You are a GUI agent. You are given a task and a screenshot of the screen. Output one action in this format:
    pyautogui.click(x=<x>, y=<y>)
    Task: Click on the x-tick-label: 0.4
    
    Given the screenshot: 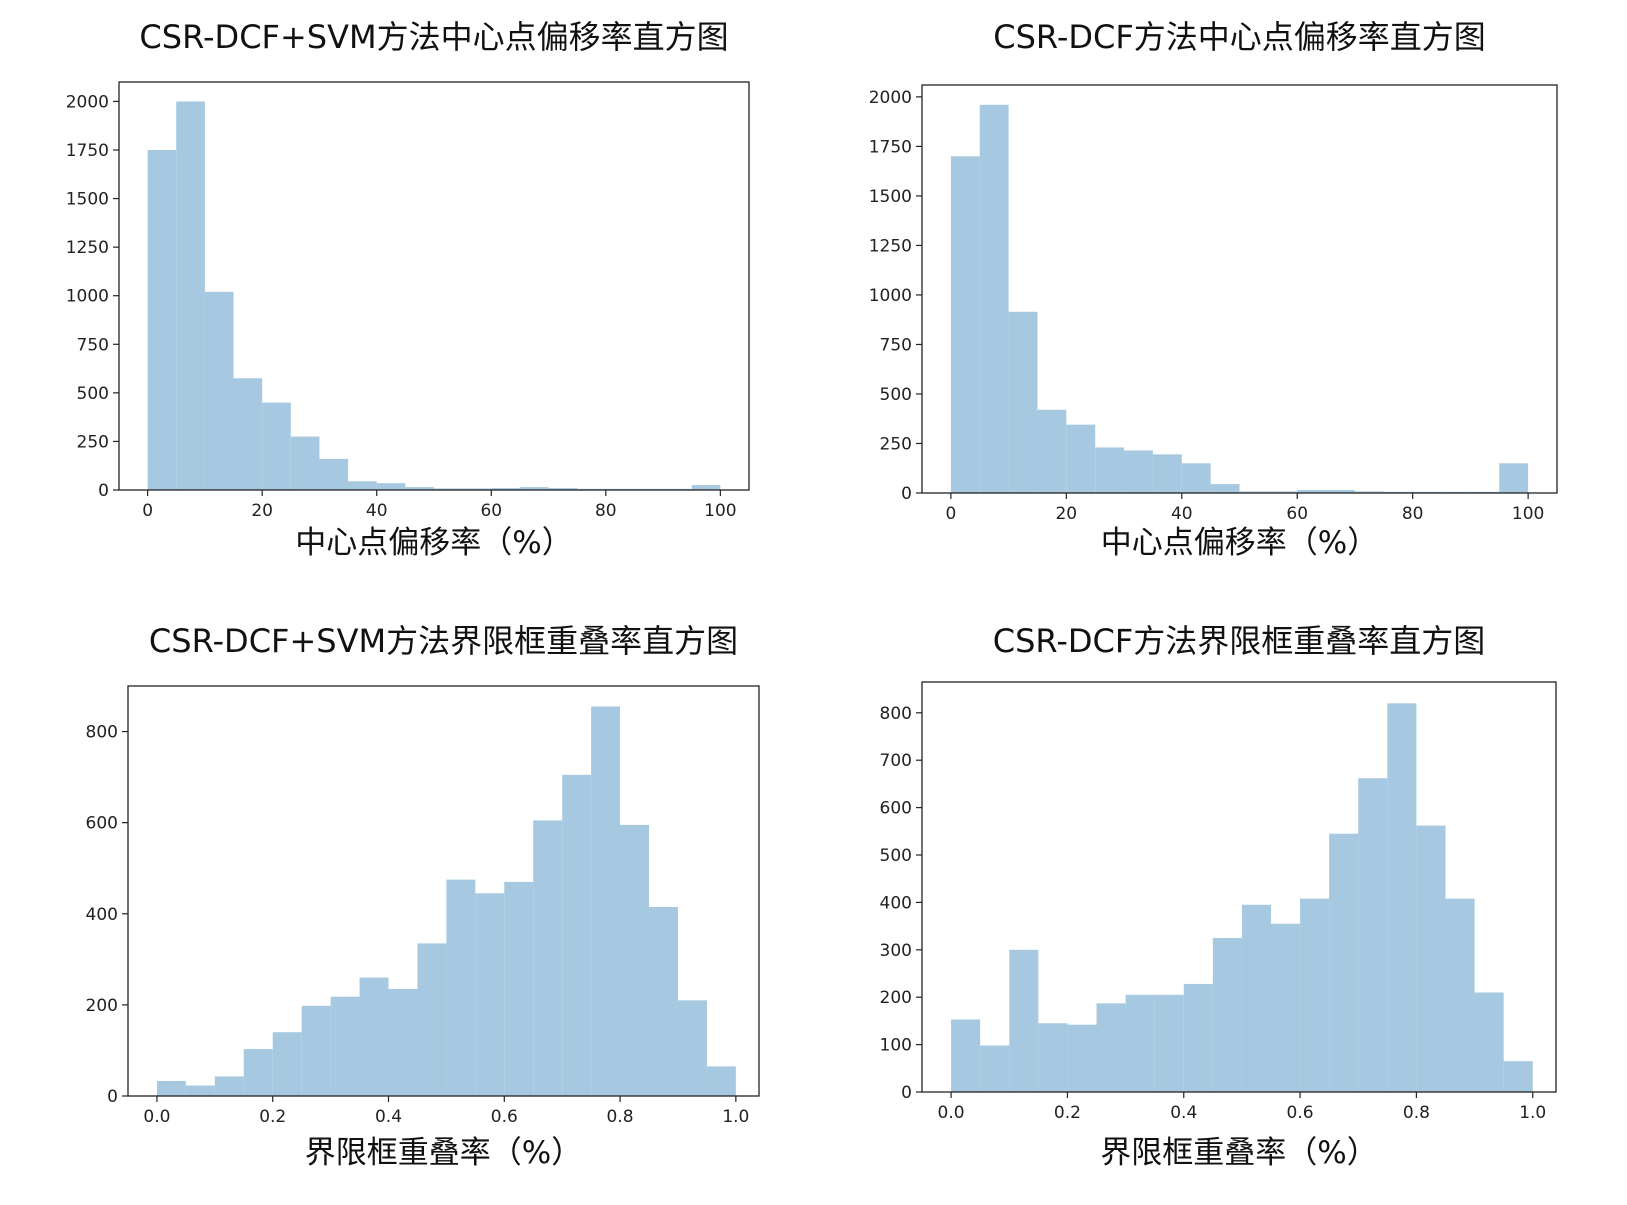 What is the action you would take?
    pyautogui.click(x=388, y=1117)
    